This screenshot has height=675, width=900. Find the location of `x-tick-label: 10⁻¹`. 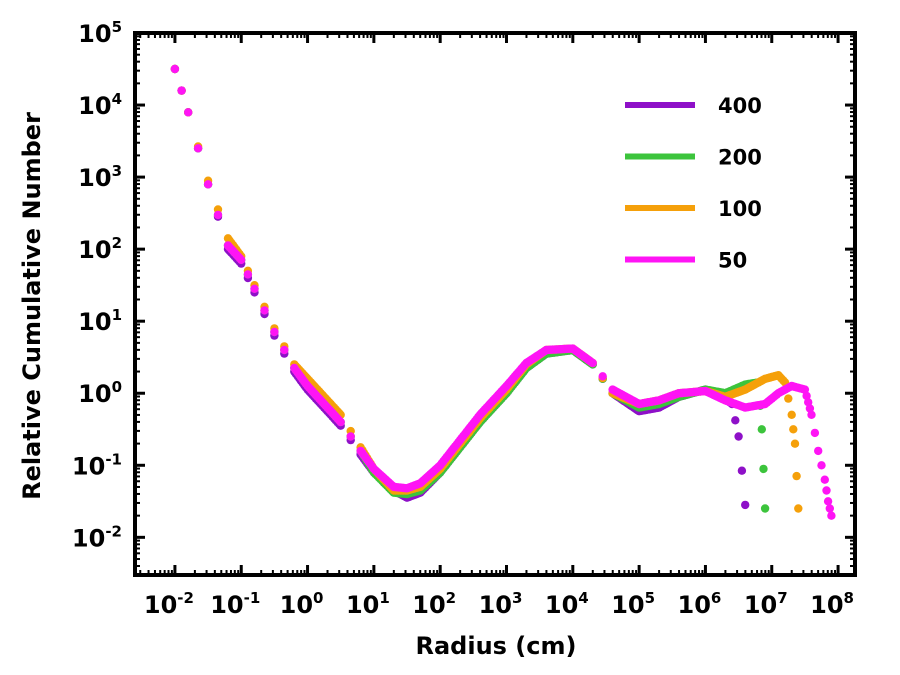

x-tick-label: 10⁻¹ is located at coordinates (235, 604).